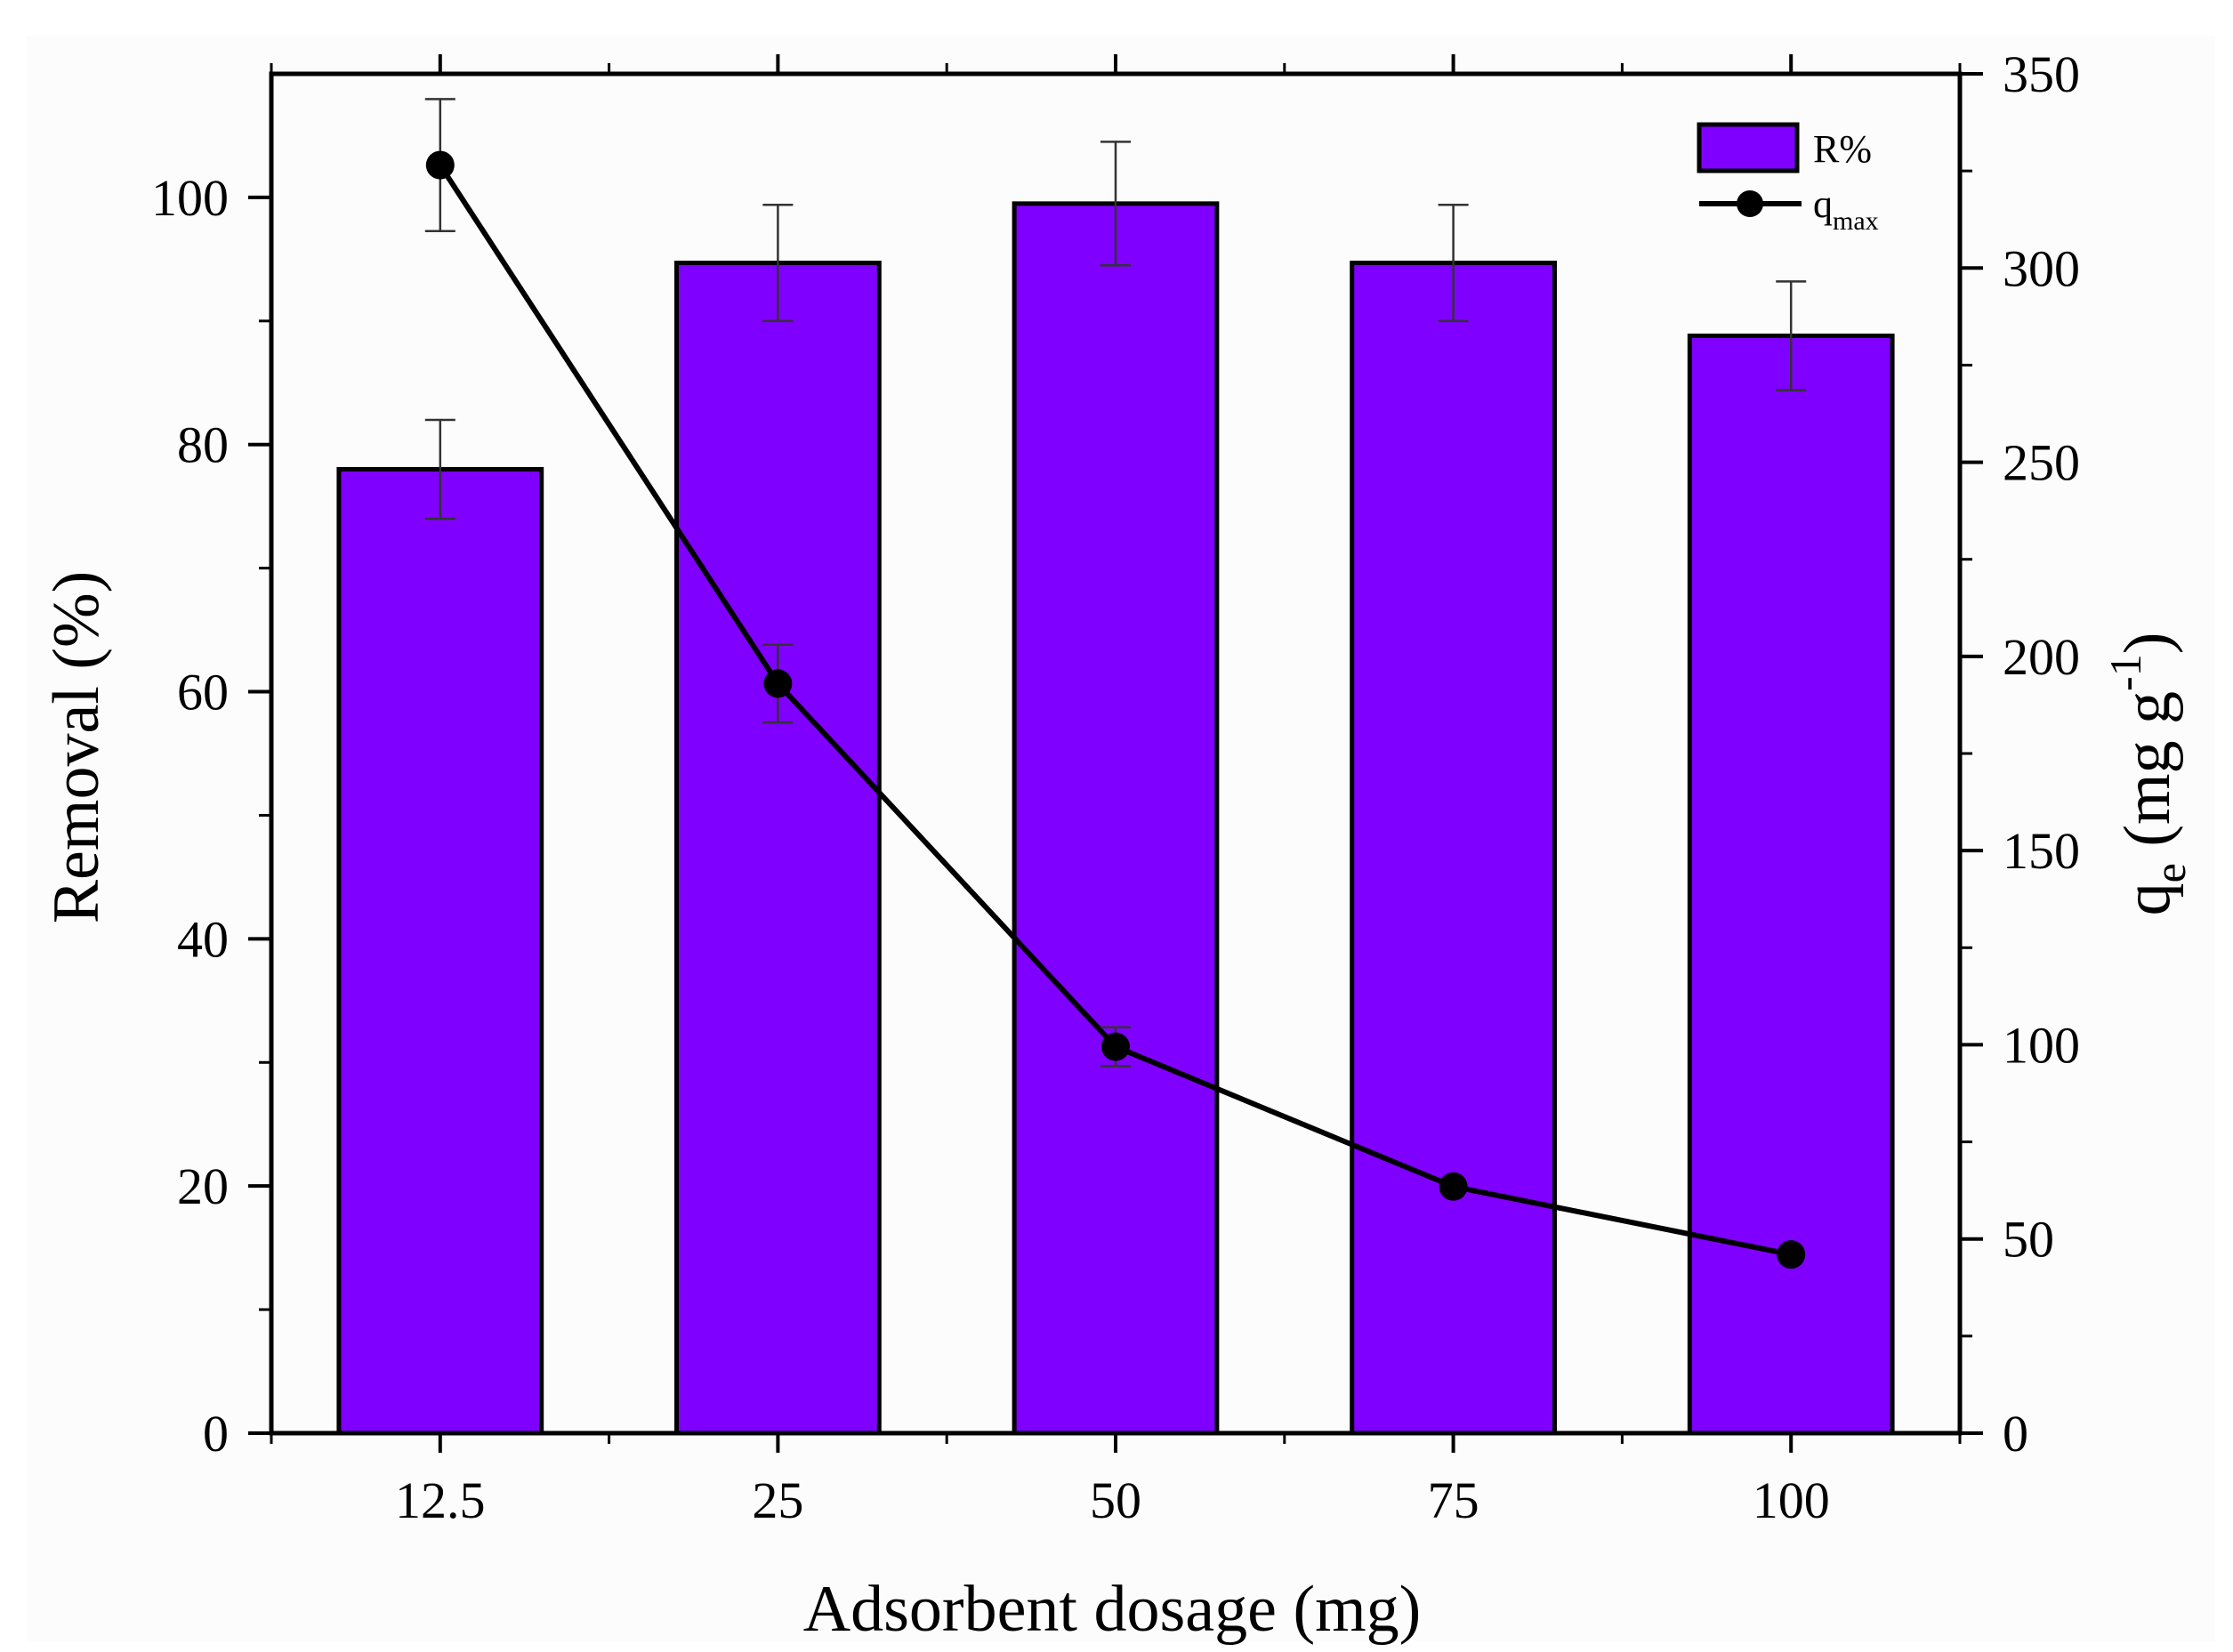 This screenshot has height=1652, width=2233. I want to click on y-axis-right: 0 50 100 150 200 250 300 350, so click(2020, 754).